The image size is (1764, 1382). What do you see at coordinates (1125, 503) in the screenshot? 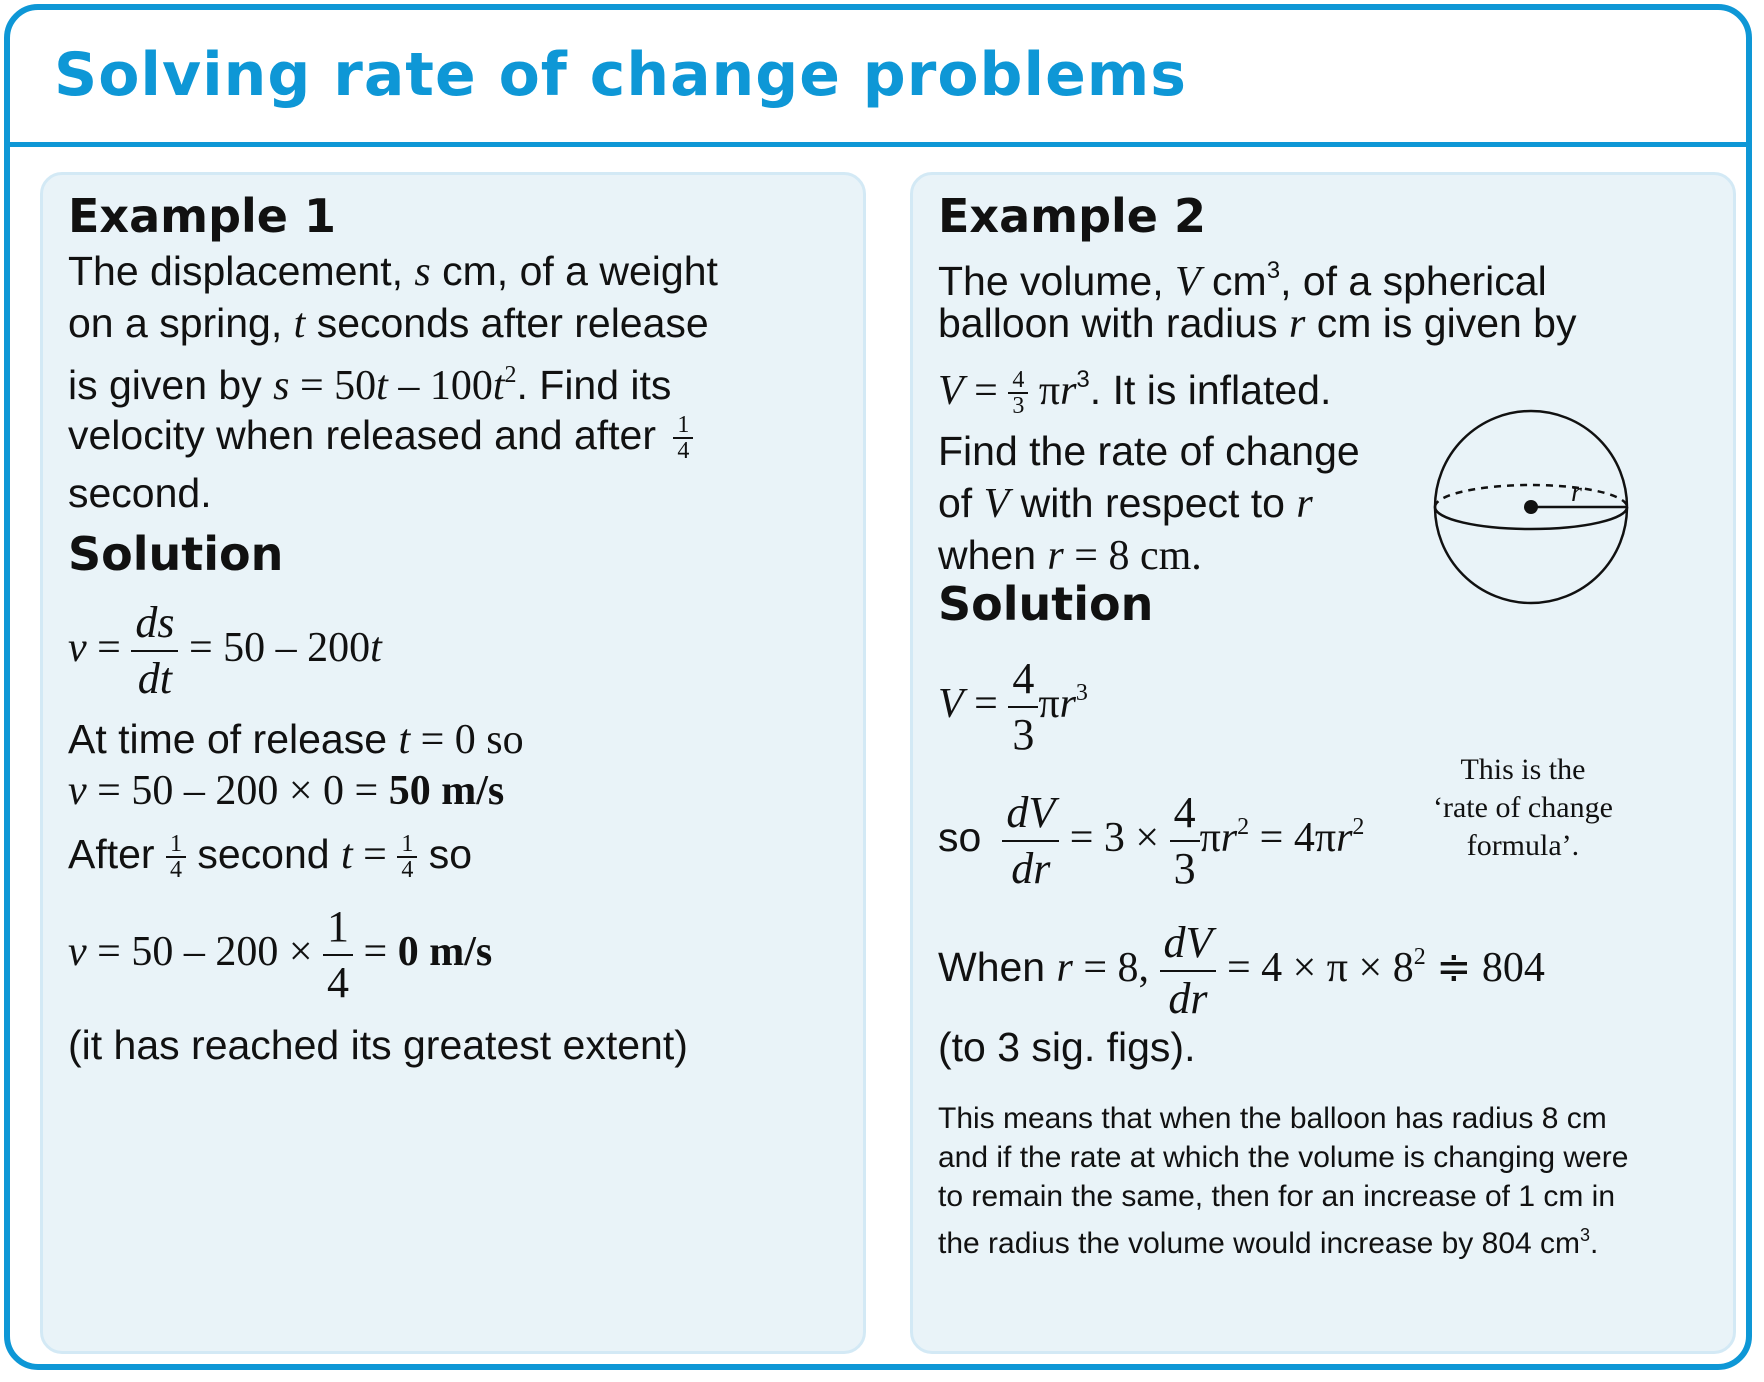
I see `example-2-question-line-2: of V with respect to r` at bounding box center [1125, 503].